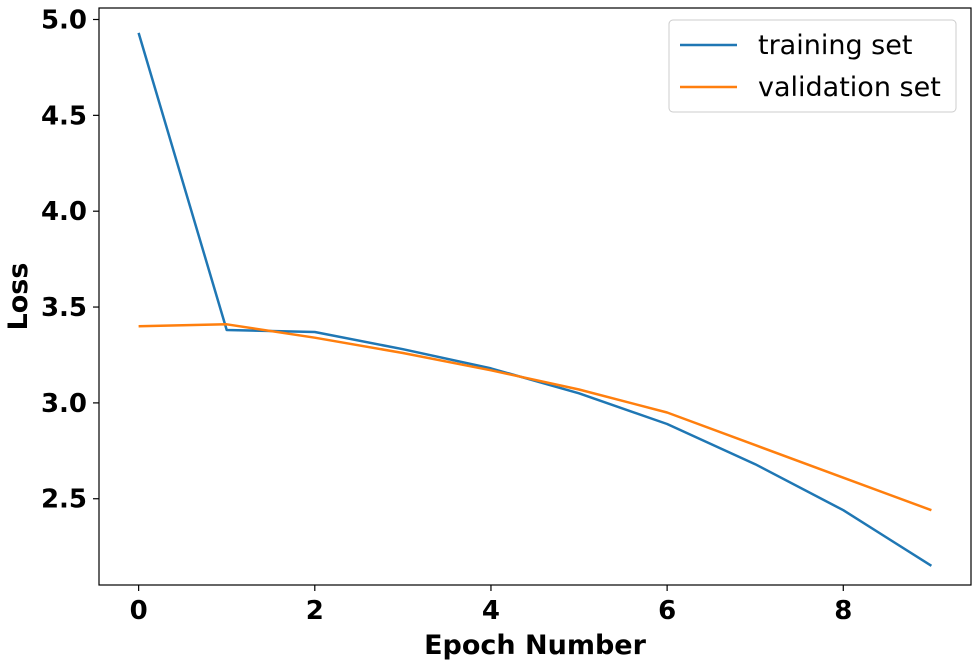 The image size is (977, 663). Describe the element at coordinates (64, 116) in the screenshot. I see `y-tick-label: 4.5` at that location.